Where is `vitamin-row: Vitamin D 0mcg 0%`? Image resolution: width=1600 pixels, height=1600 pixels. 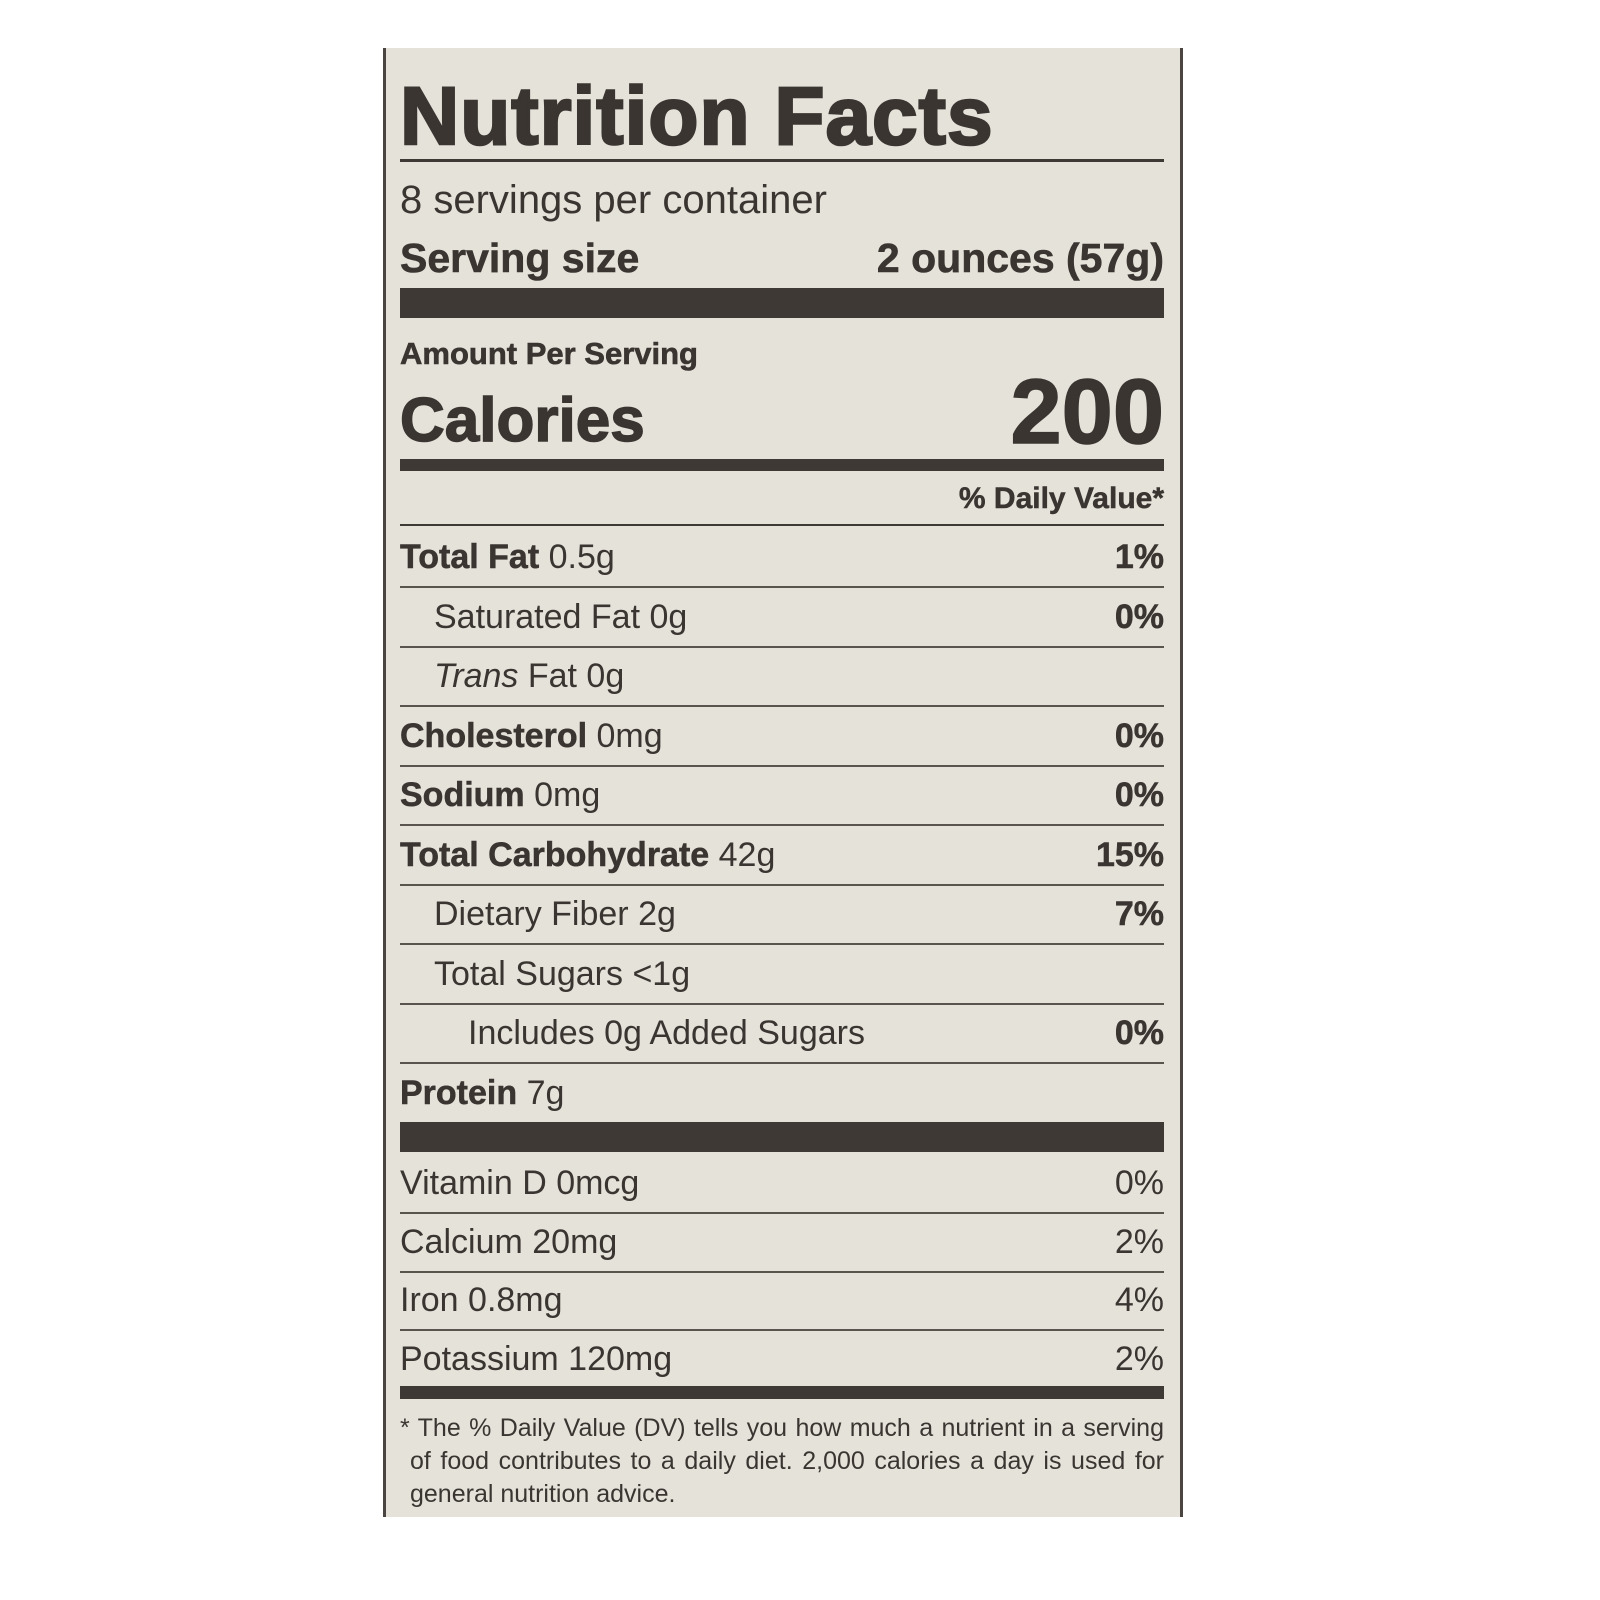
vitamin-row: Vitamin D 0mcg 0% is located at coordinates (782, 1184).